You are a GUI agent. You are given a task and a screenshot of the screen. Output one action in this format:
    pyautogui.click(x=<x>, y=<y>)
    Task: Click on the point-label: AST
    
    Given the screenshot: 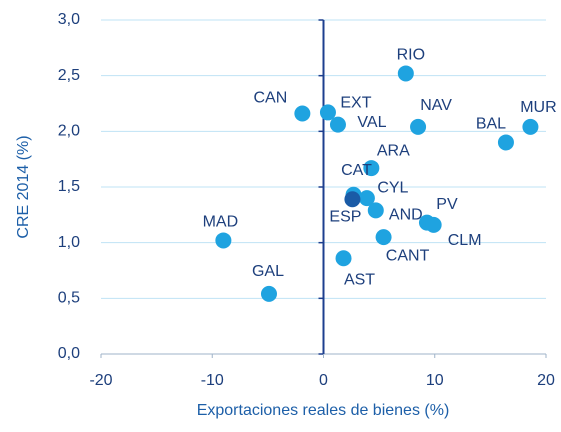 What is the action you would take?
    pyautogui.click(x=359, y=279)
    